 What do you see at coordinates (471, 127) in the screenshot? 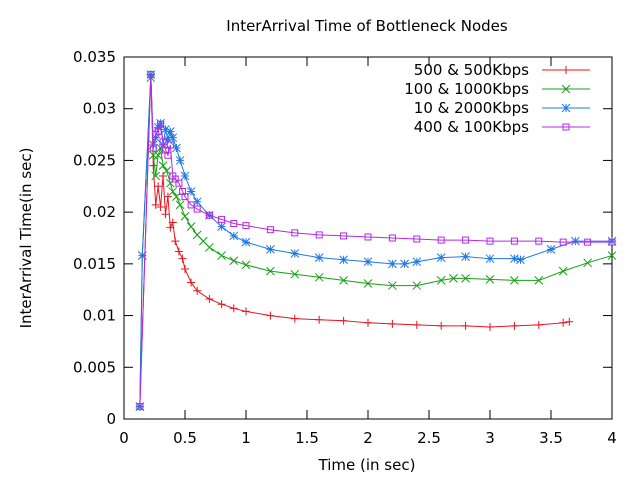
I see `legend-label: 400 & 100Kbps` at bounding box center [471, 127].